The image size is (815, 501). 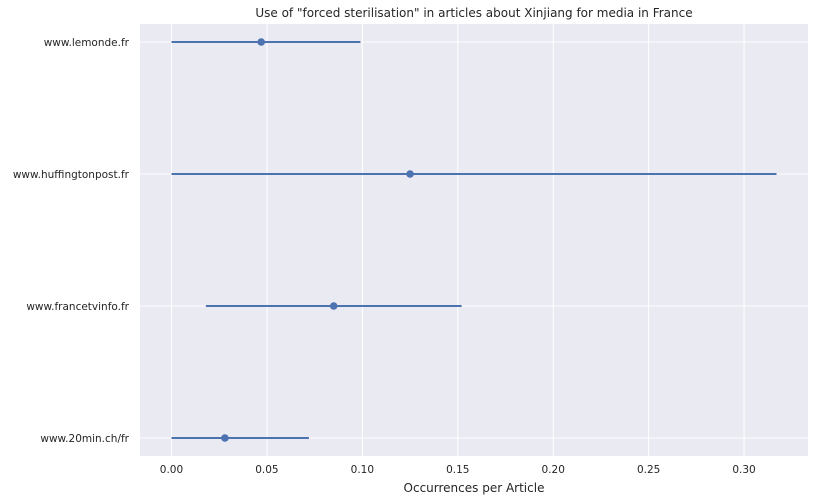 I want to click on x-tick-labels: 0.00 0.05 0.10 0.15 0.20 0.25 0.30, so click(x=458, y=470).